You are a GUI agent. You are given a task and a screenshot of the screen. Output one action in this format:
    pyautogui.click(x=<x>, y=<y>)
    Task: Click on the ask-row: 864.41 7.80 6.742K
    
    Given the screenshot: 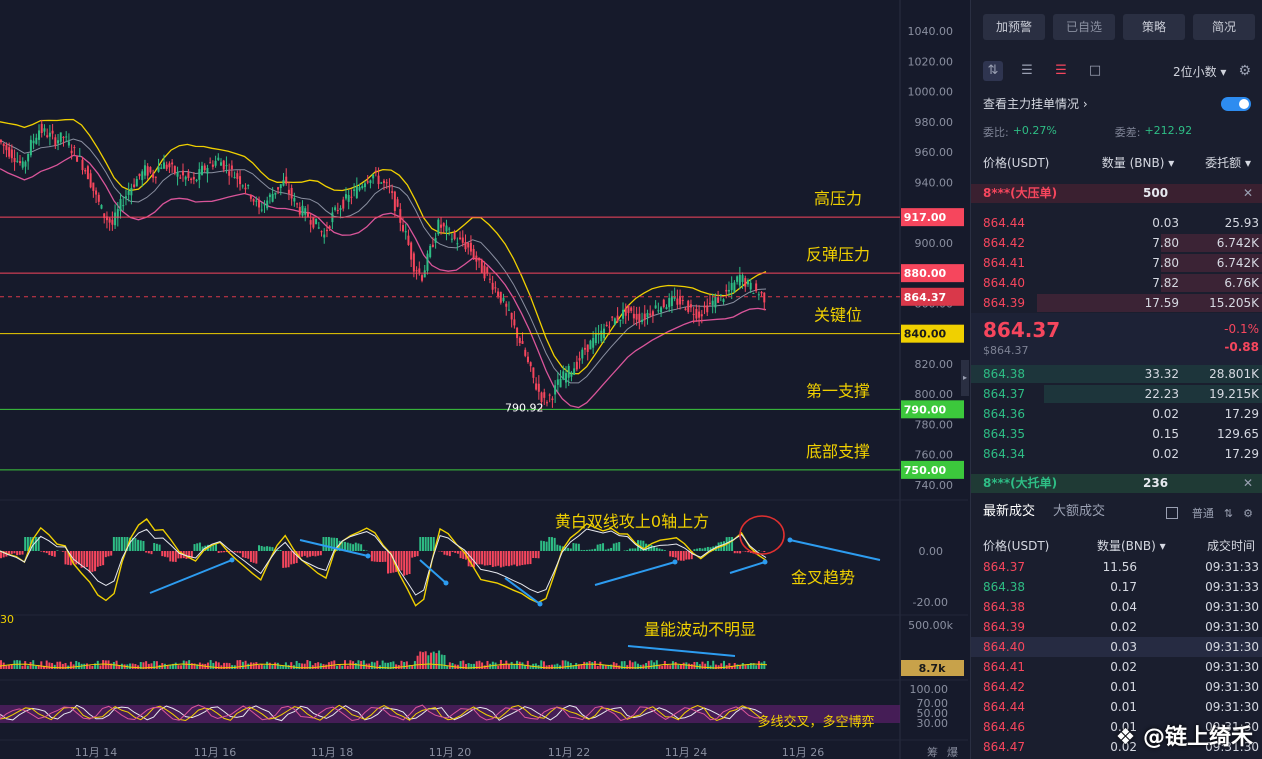 What is the action you would take?
    pyautogui.click(x=1116, y=263)
    